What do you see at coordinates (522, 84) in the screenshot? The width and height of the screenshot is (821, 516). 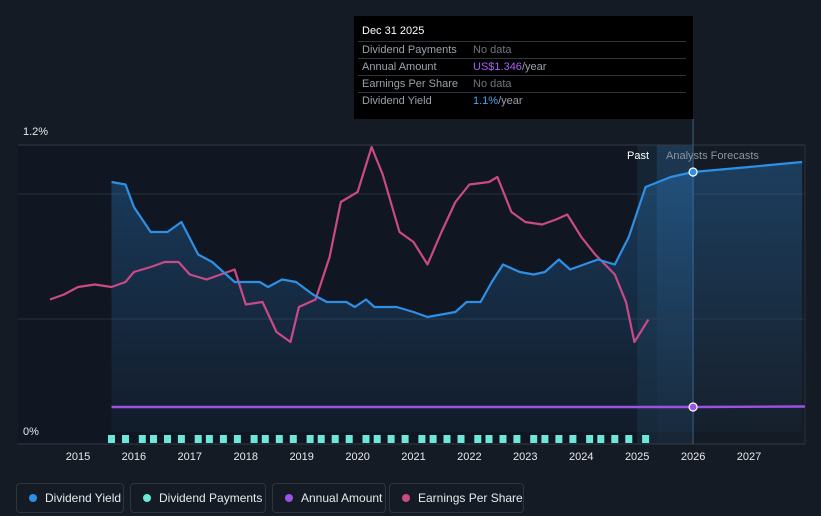 I see `tooltip-row-earnings-per-share: Earnings Per Share No data` at bounding box center [522, 84].